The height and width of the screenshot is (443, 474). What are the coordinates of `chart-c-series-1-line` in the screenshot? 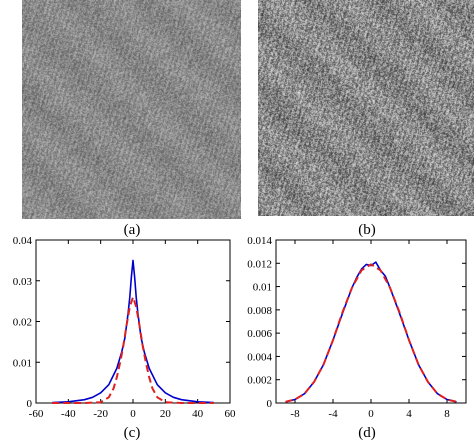 It's located at (133, 350).